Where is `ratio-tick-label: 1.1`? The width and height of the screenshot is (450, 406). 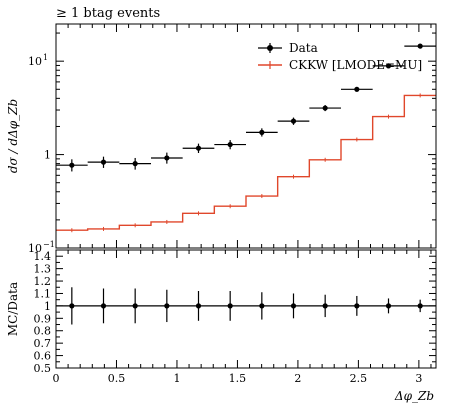
ratio-tick-label: 1.1 is located at coordinates (43, 293).